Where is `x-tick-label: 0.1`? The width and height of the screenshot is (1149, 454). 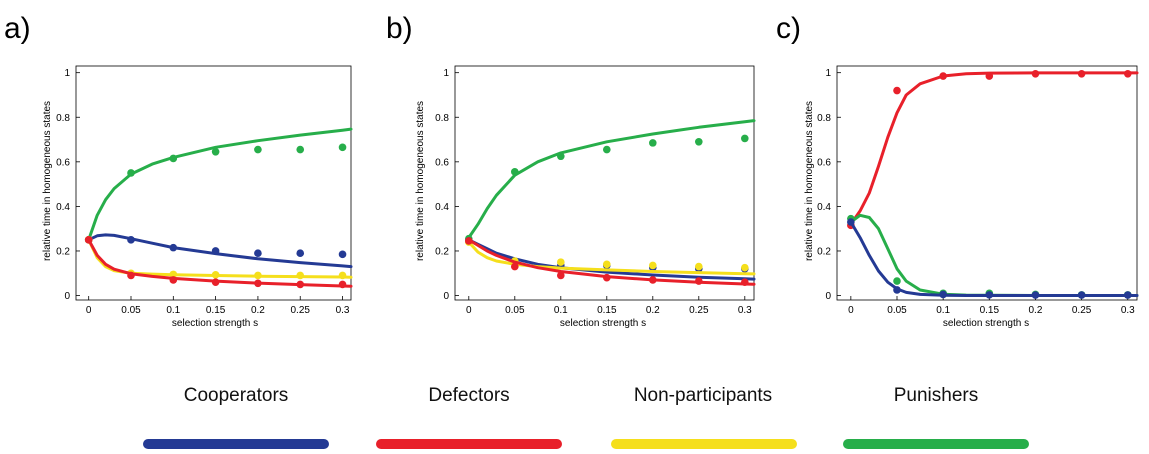
x-tick-label: 0.1 is located at coordinates (943, 310).